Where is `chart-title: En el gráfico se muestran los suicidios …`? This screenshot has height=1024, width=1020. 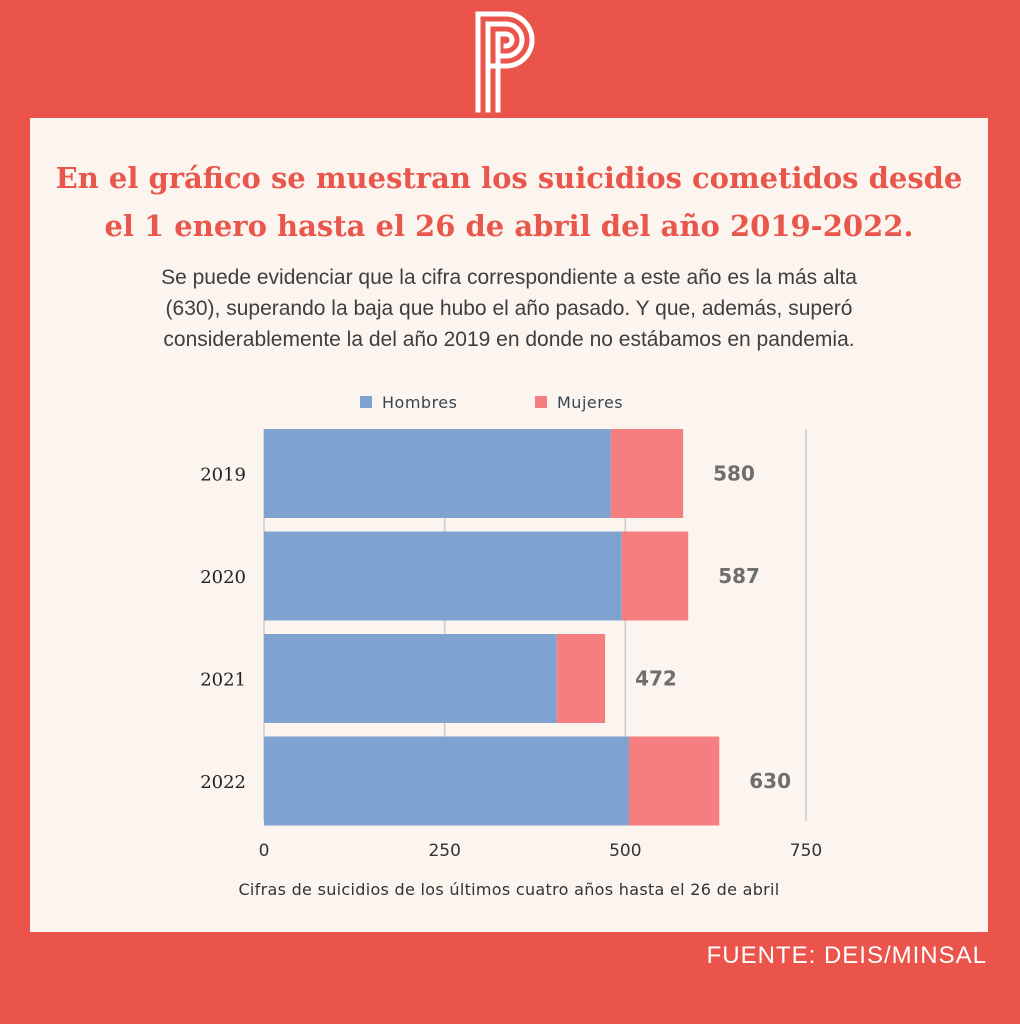
chart-title: En el gráfico se muestran los suicidios … is located at coordinates (509, 202).